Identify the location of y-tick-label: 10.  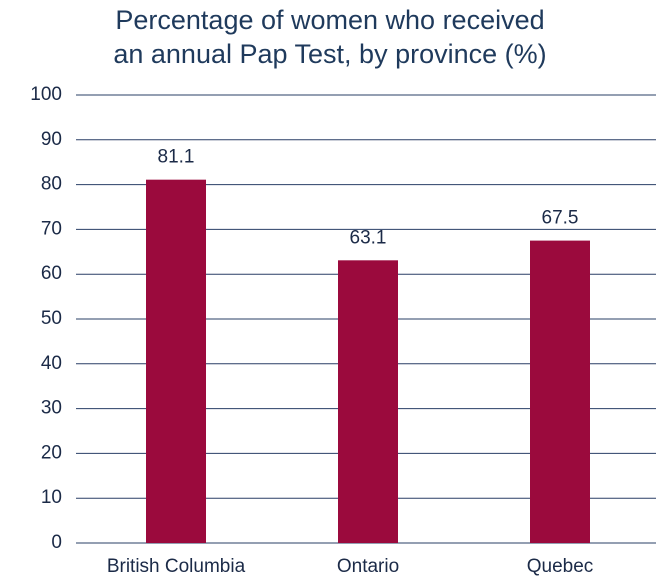
(51, 497).